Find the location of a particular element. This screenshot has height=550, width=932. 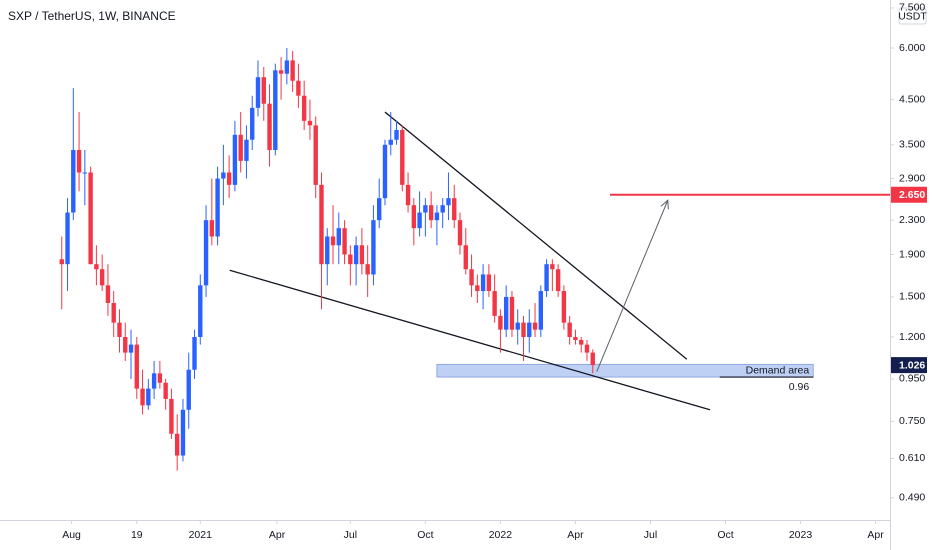

x-tick-label: 19 is located at coordinates (137, 535).